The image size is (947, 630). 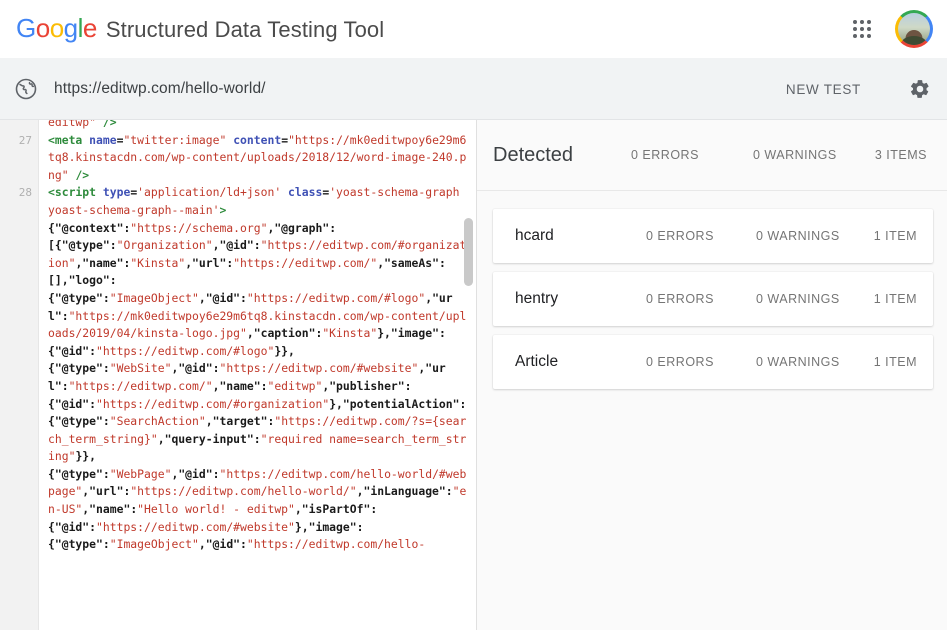 I want to click on code-scrollbar-thumb, so click(x=468, y=252).